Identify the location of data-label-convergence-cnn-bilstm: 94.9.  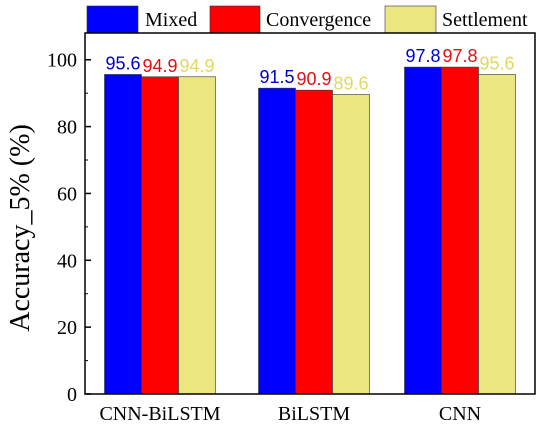
(159, 66).